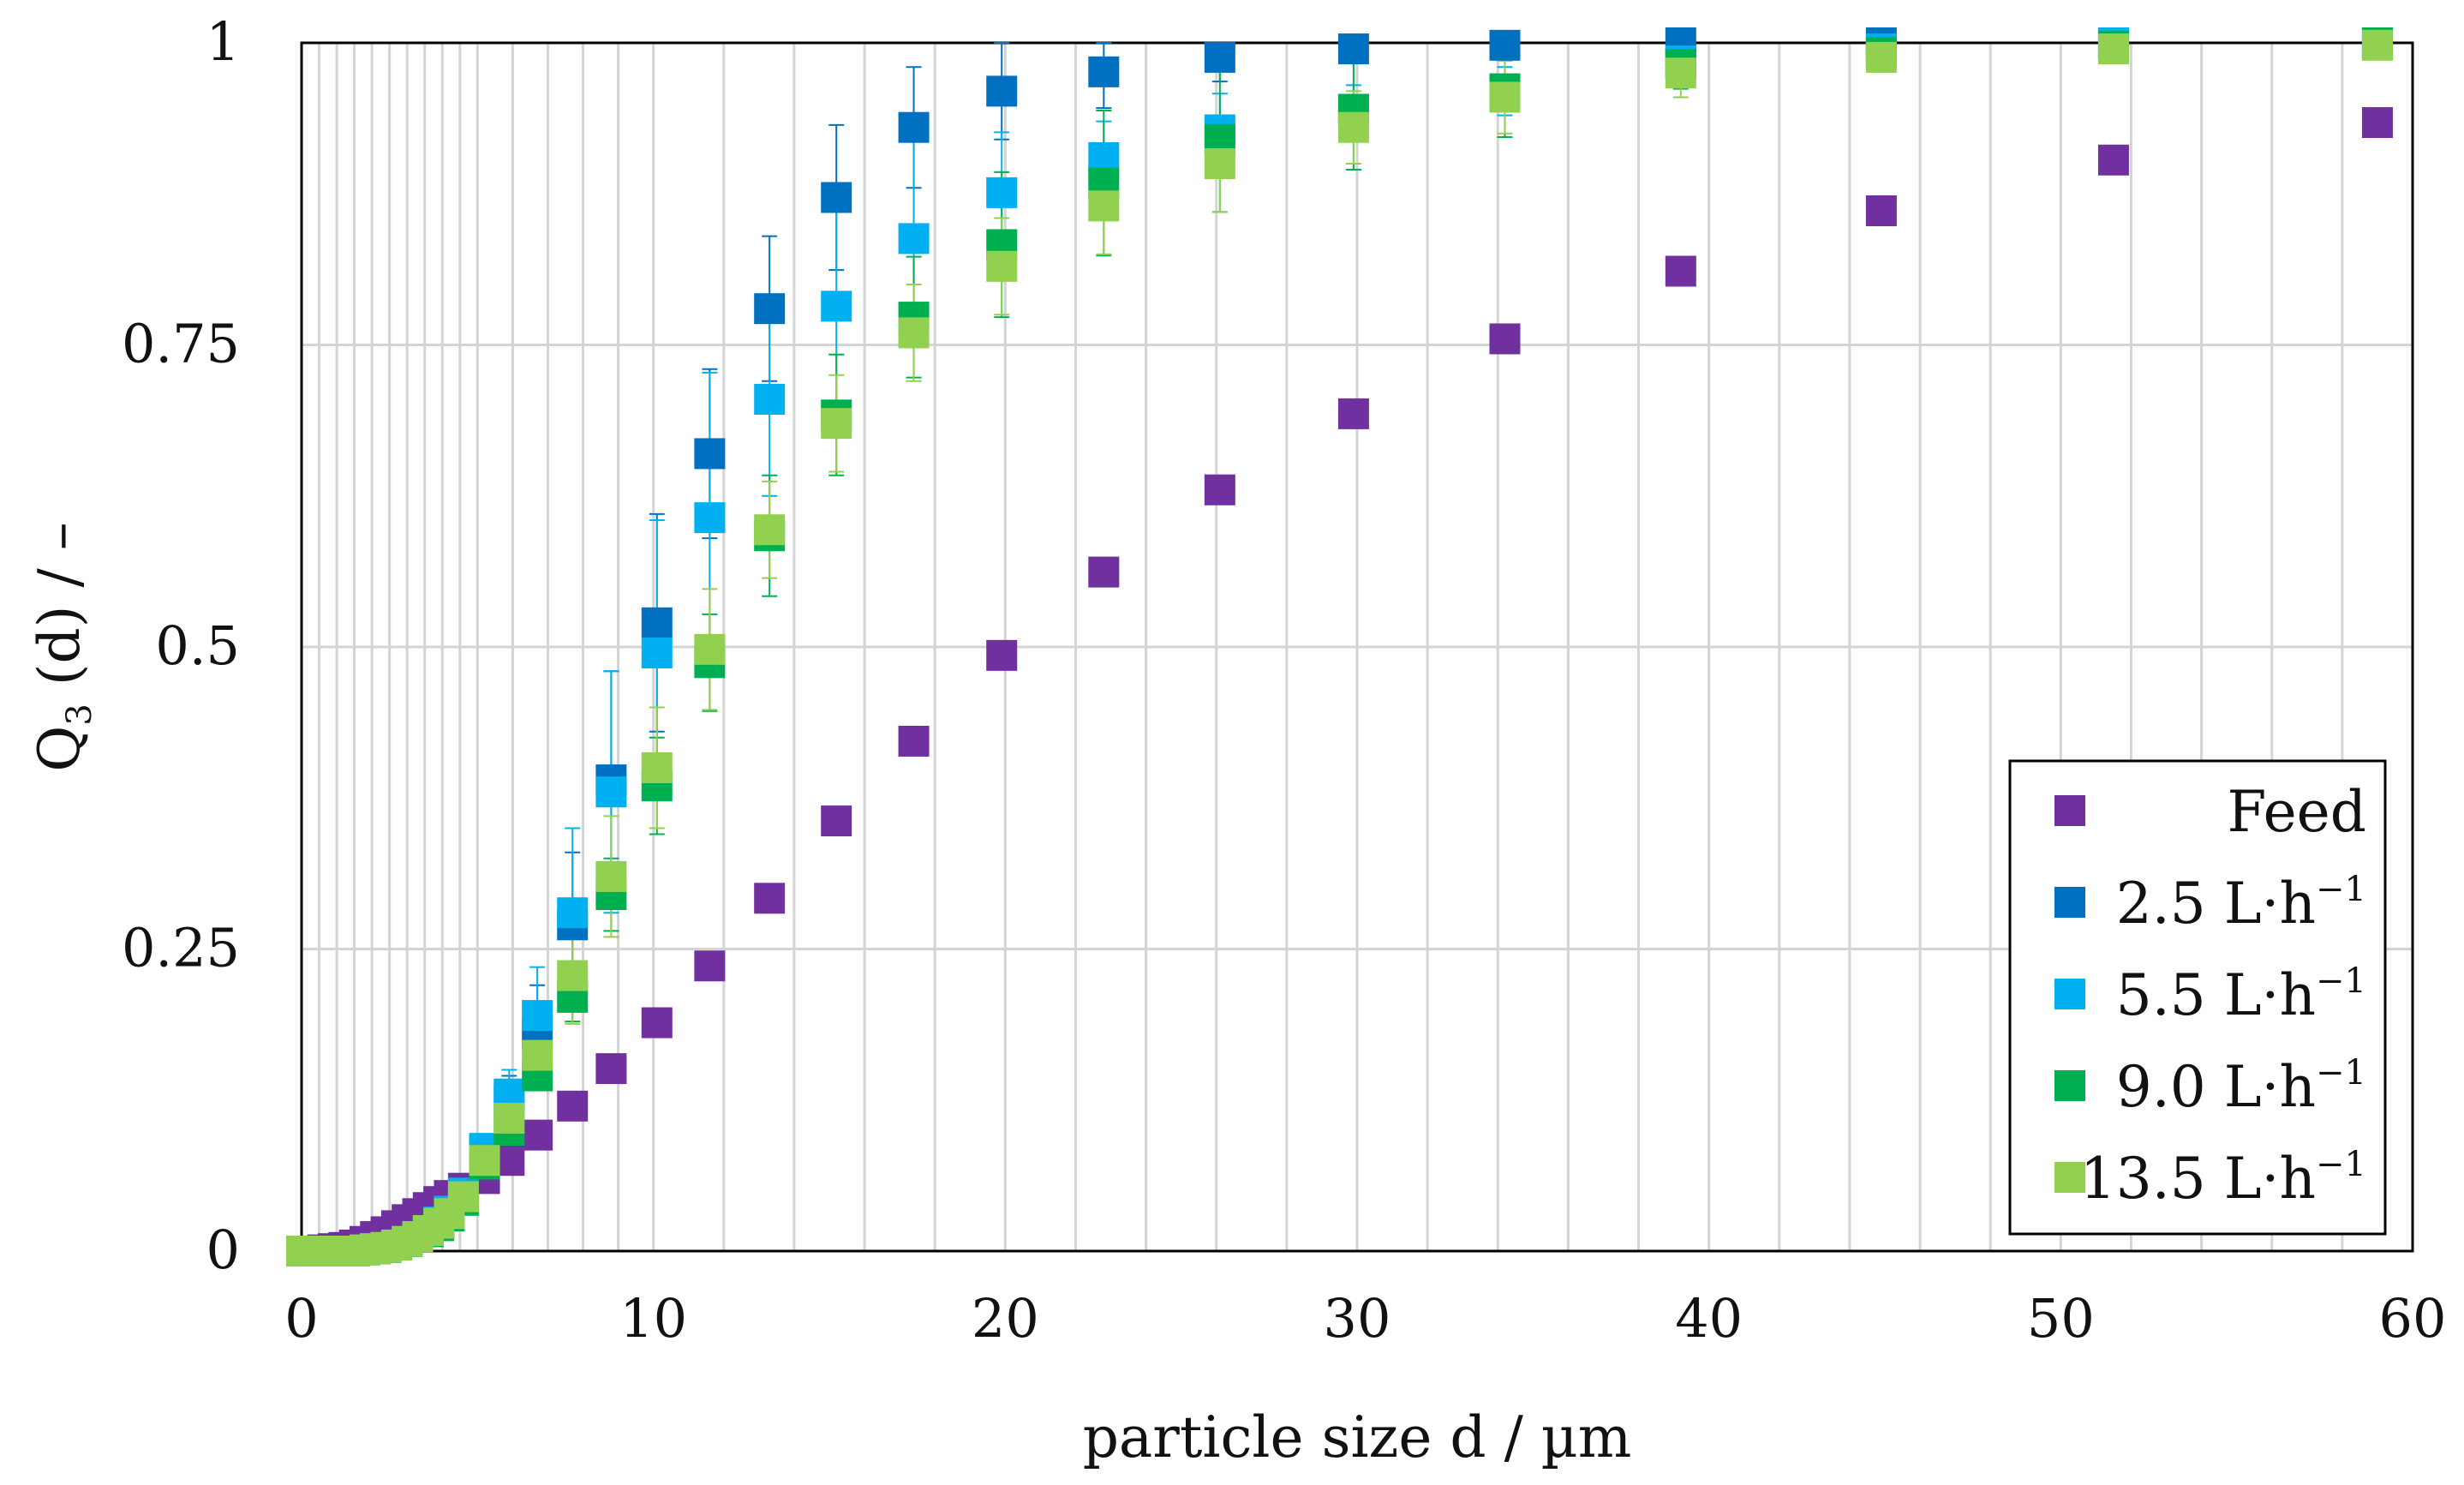 Image resolution: width=2464 pixels, height=1485 pixels. Describe the element at coordinates (2413, 1318) in the screenshot. I see `x-tick-label: 60` at that location.